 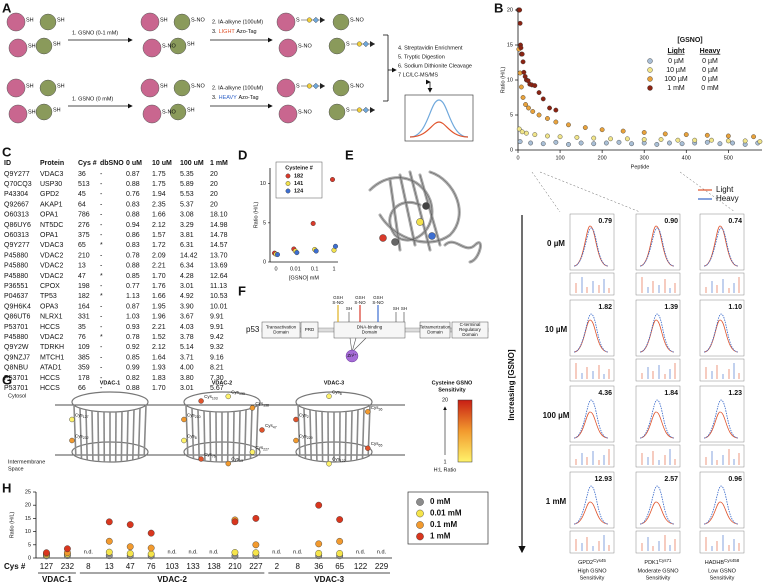 What do you see at coordinates (295, 269) in the screenshot?
I see `x-tick-label: 0.01` at bounding box center [295, 269].